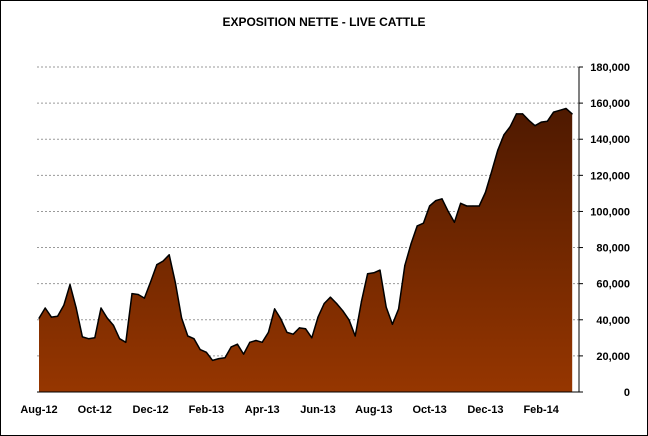 The image size is (648, 436). I want to click on x-tick-label: Oct-12, so click(95, 410).